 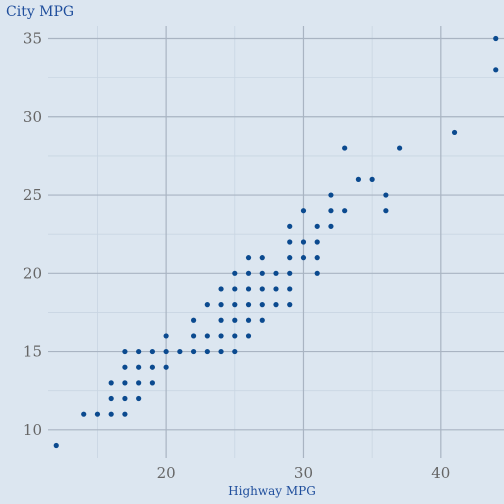 I want to click on x-tick-label: 30, so click(x=303, y=473).